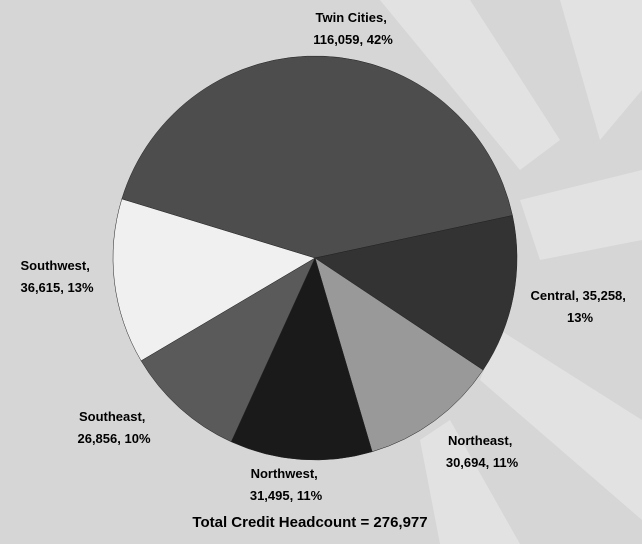 The image size is (642, 549). I want to click on category-name: Southwest, so click(54, 265).